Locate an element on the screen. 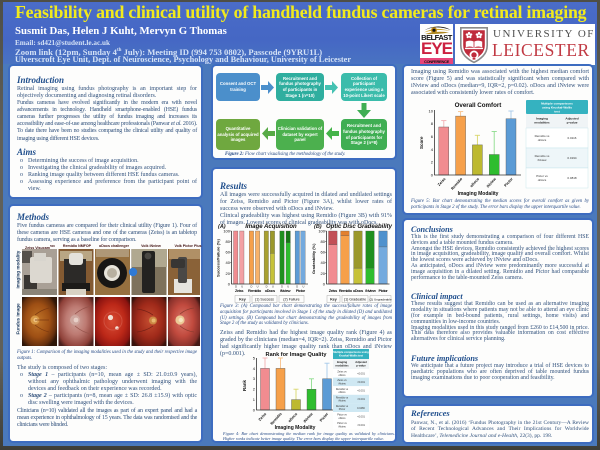 This screenshot has height=450, width=600. svg-text: Multiple comparisons is located at coordinates (557, 104).